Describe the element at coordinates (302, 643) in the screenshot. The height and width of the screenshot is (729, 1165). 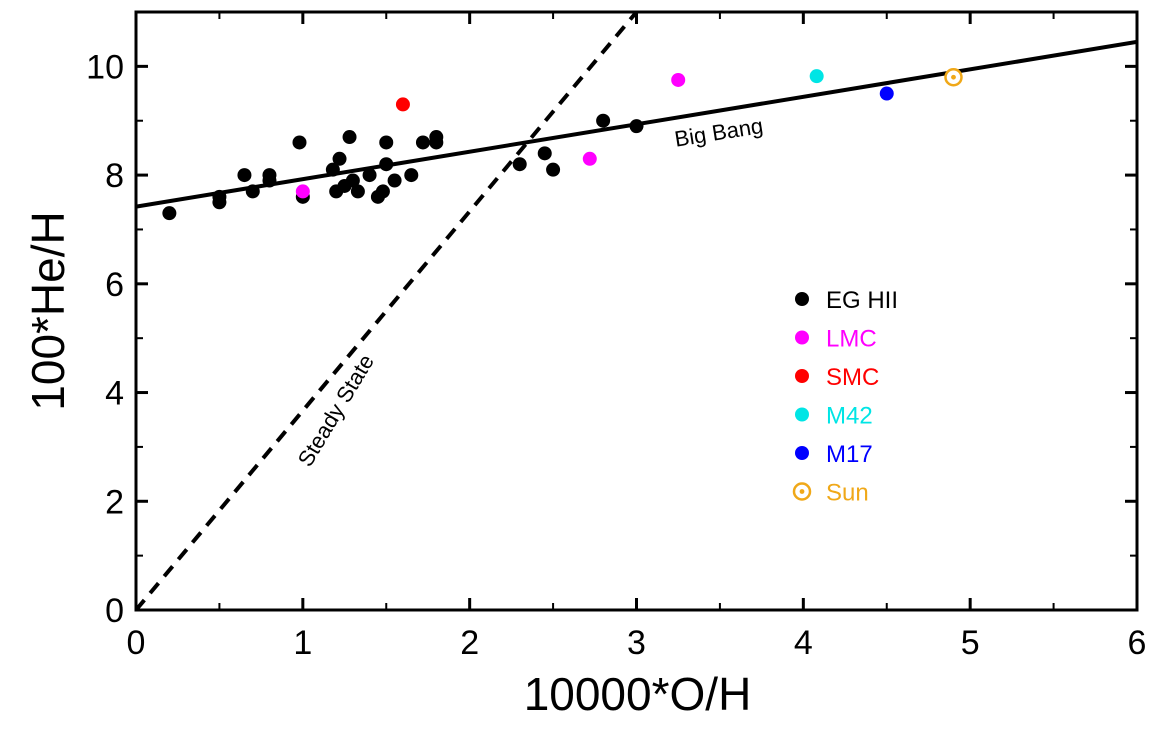
I see `x-tick-label: 1` at that location.